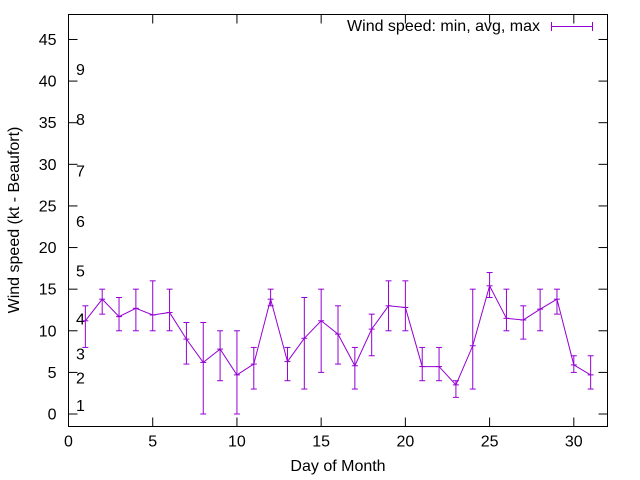 The image size is (640, 480). Describe the element at coordinates (490, 442) in the screenshot. I see `x-tick-label: 25` at that location.